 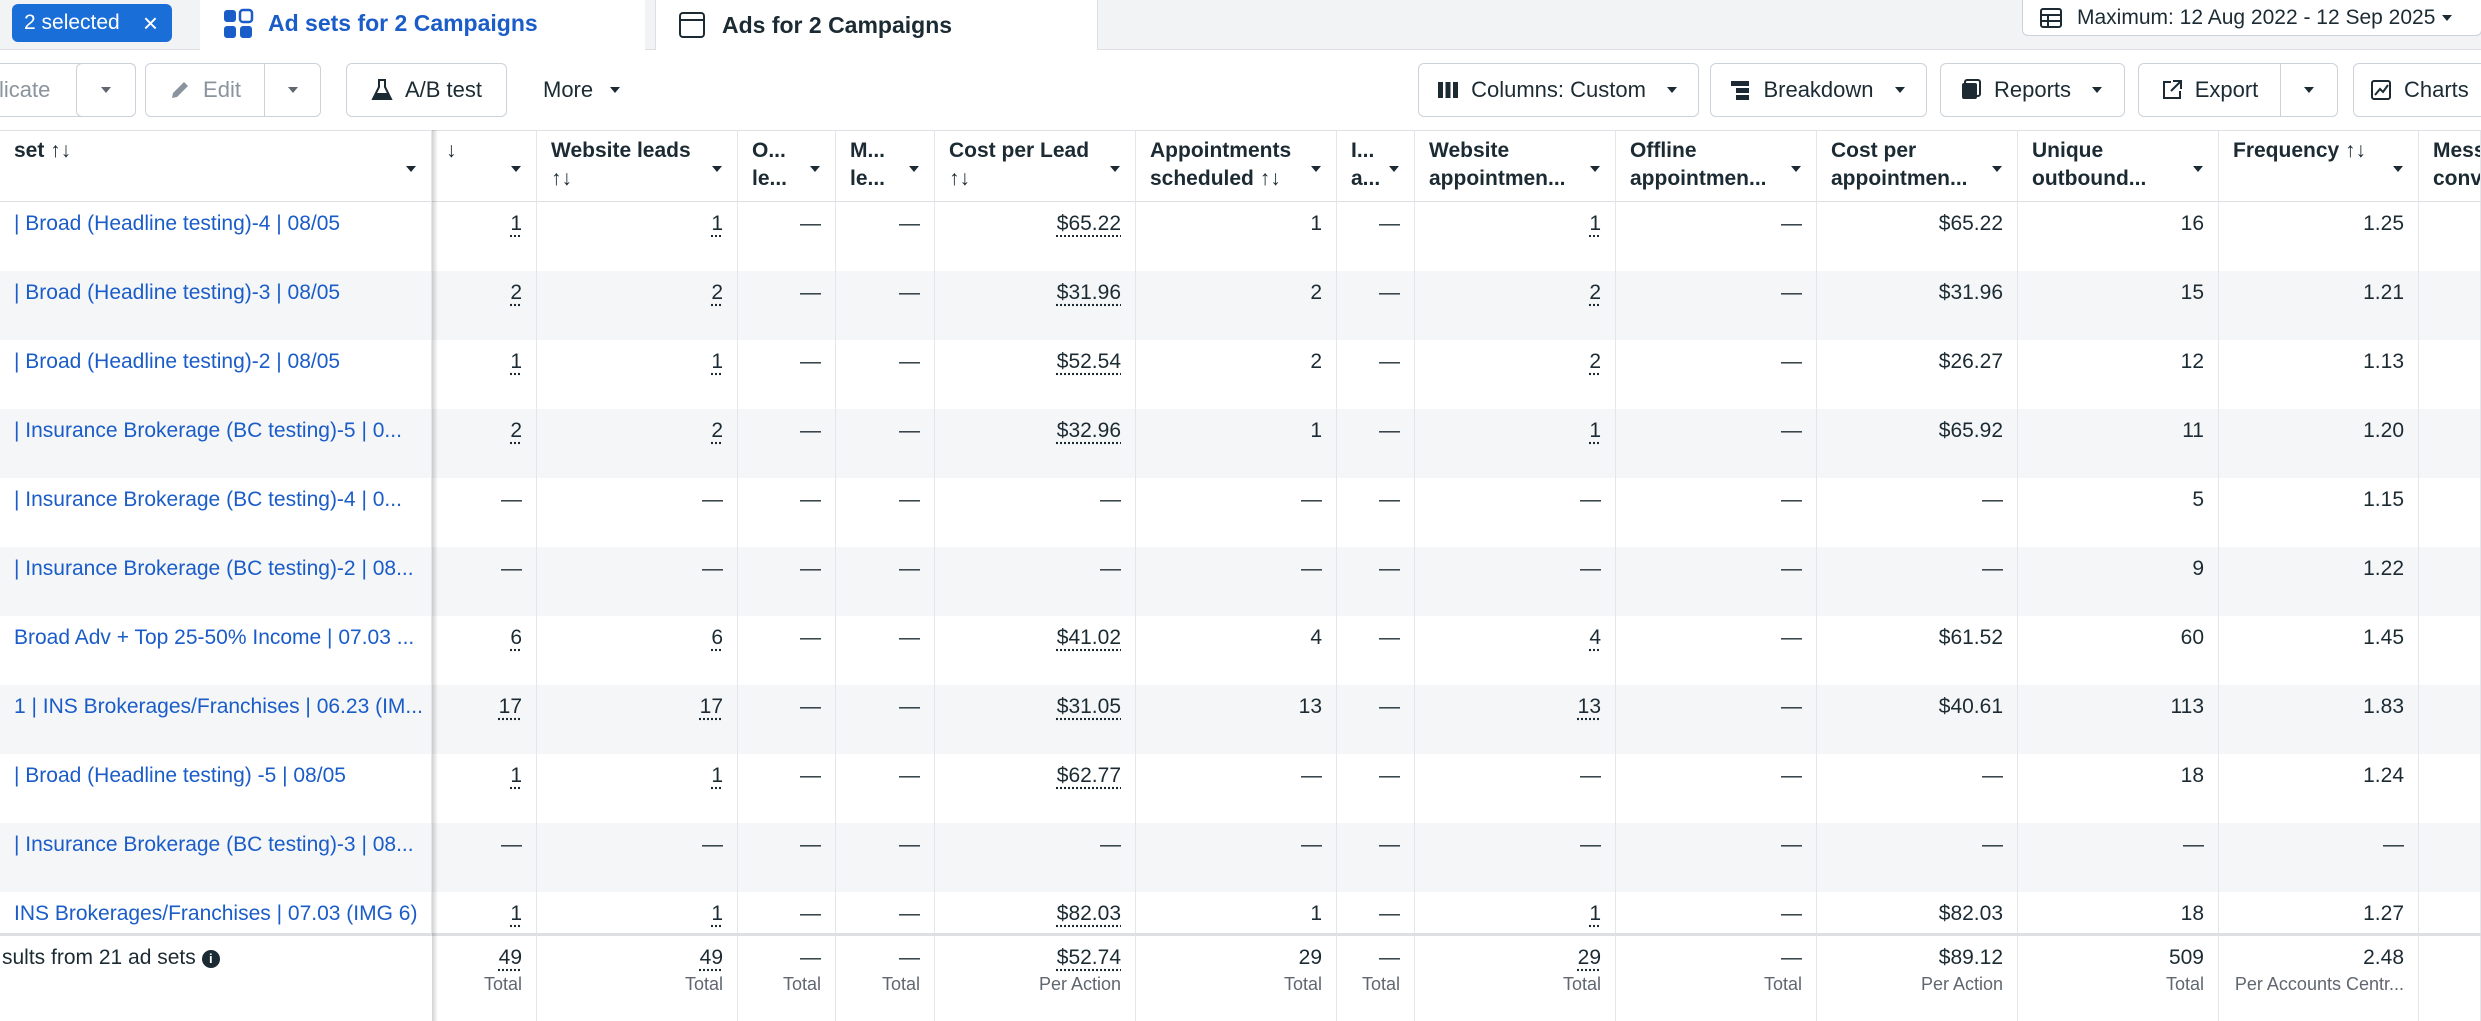 I want to click on ad-set-name-link: | Broad (Headline testing)-3 | 08/05, so click(x=177, y=292).